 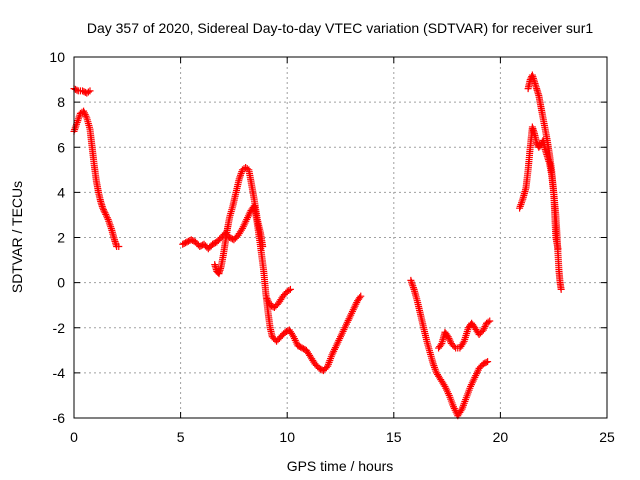 I want to click on series-segment-1b, so click(x=96, y=179).